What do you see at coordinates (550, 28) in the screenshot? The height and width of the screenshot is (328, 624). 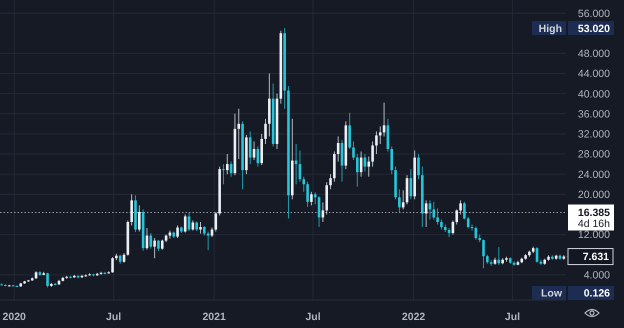 I see `annotation: High` at bounding box center [550, 28].